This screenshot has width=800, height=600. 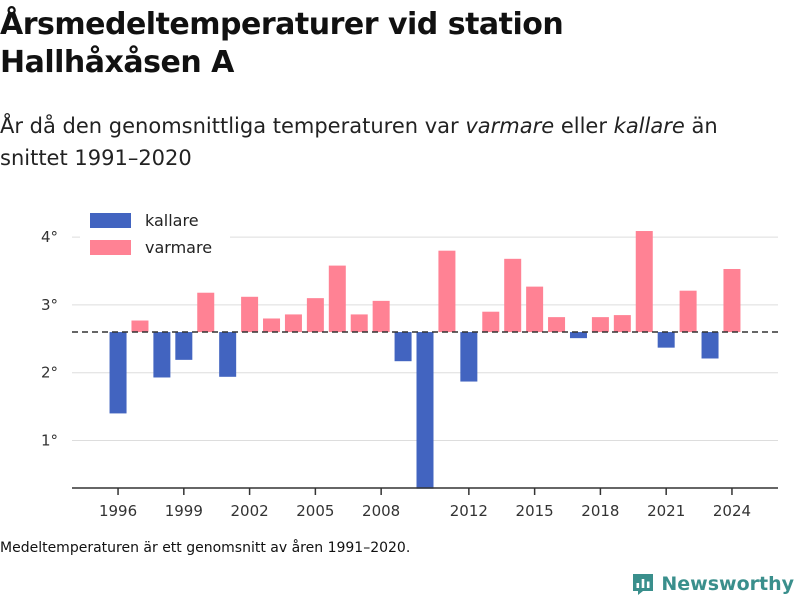 I want to click on bar-2005, so click(x=315, y=315).